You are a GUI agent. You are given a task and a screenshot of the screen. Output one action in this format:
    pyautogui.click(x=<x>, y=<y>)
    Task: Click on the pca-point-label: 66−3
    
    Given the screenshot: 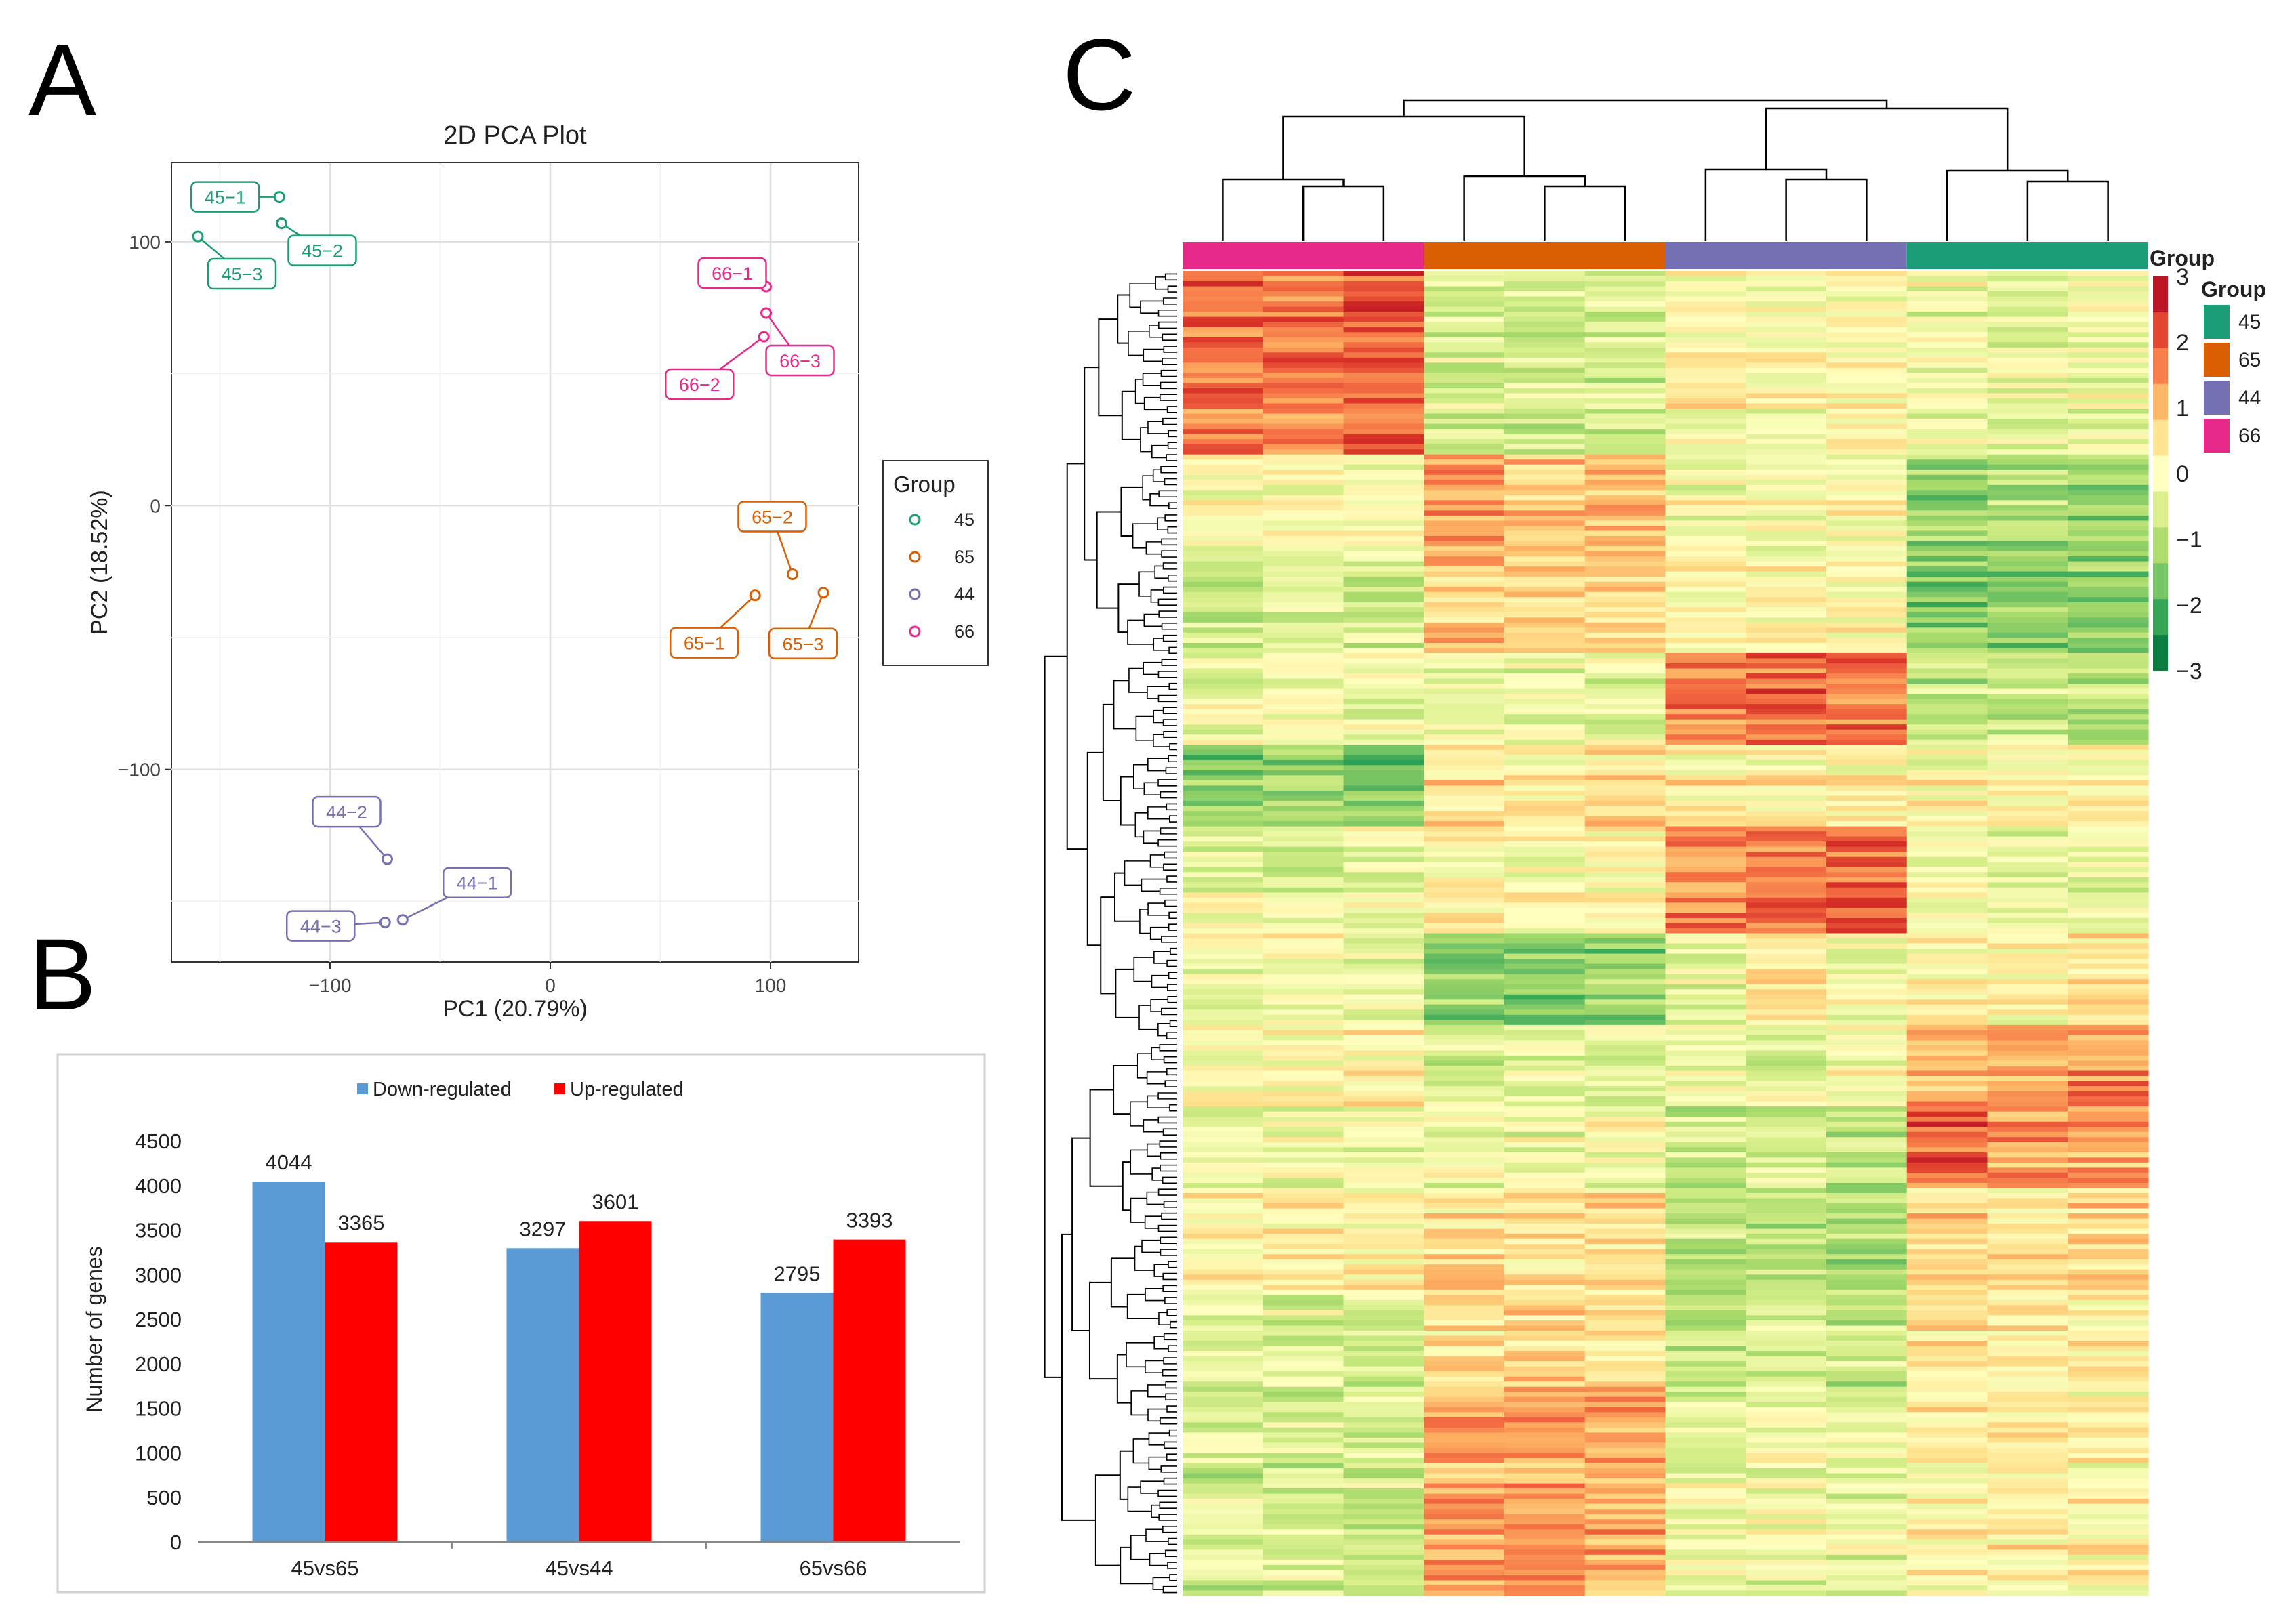 What is the action you would take?
    pyautogui.click(x=800, y=361)
    